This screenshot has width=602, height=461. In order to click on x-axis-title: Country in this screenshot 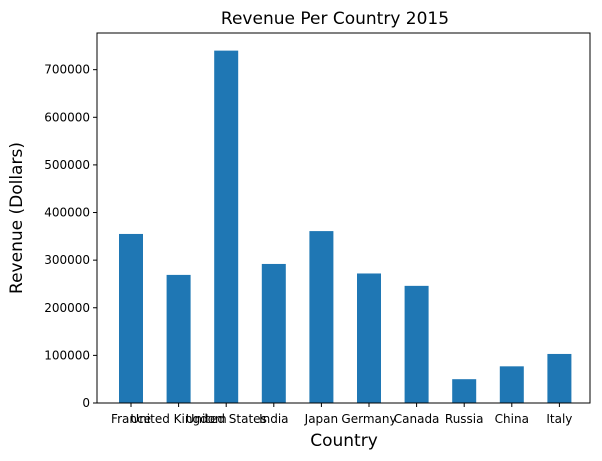, I will do `click(344, 441)`.